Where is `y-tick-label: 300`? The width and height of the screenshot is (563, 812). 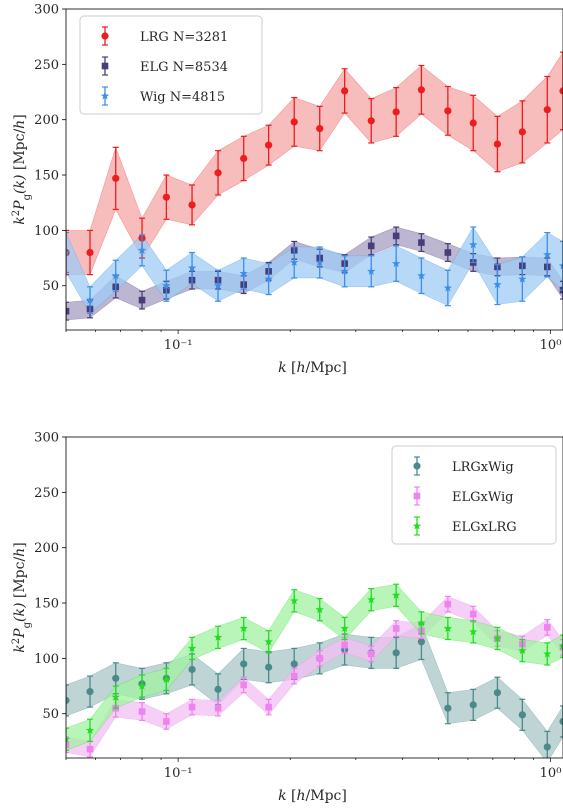
y-tick-label: 300 is located at coordinates (46, 10).